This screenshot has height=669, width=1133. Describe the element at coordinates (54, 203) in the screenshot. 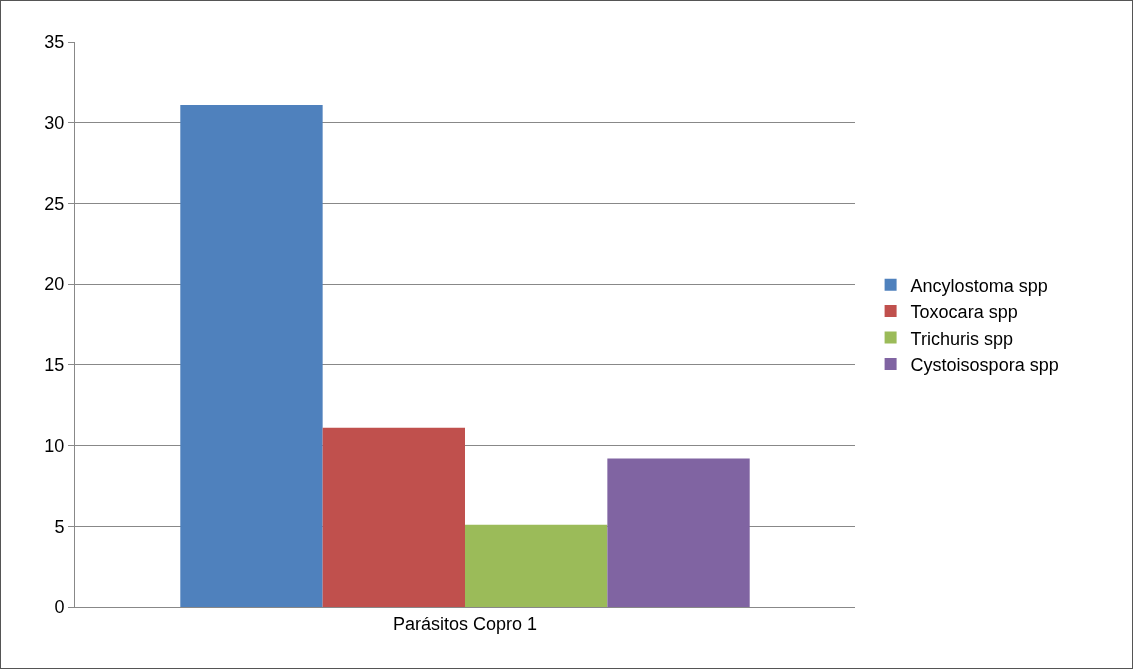

I see `y-tick-label: 25` at that location.